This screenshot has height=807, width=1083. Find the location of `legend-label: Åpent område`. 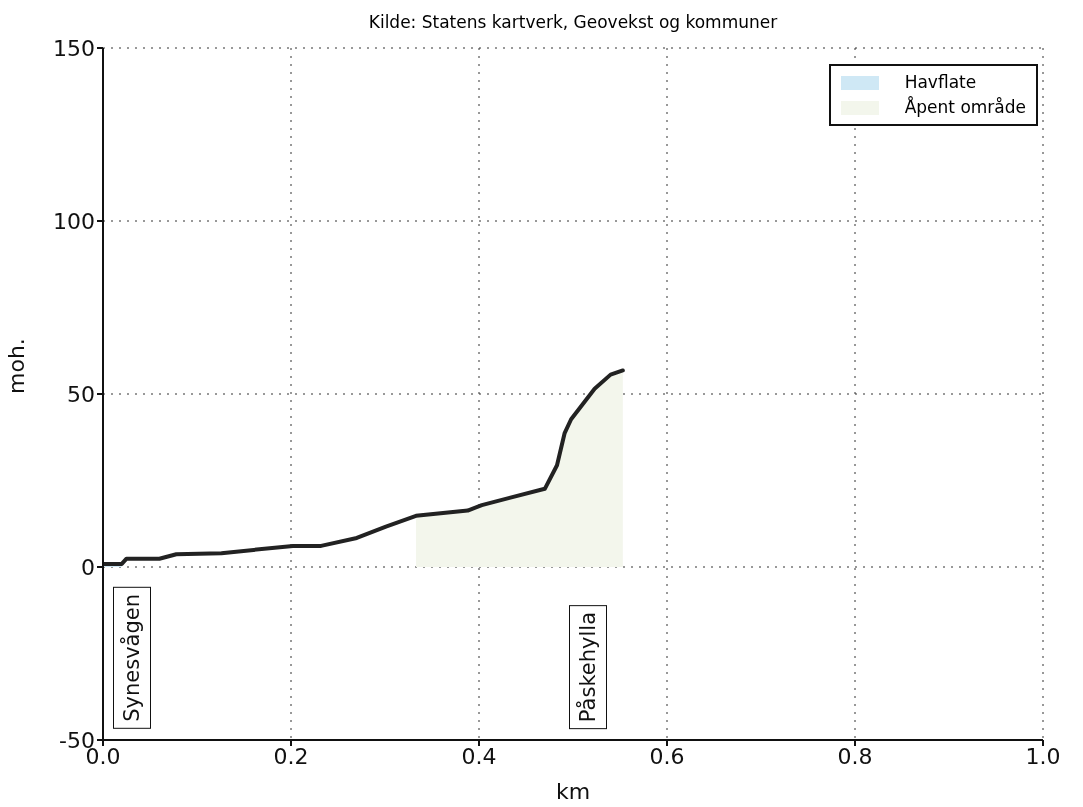

legend-label: Åpent område is located at coordinates (965, 107).